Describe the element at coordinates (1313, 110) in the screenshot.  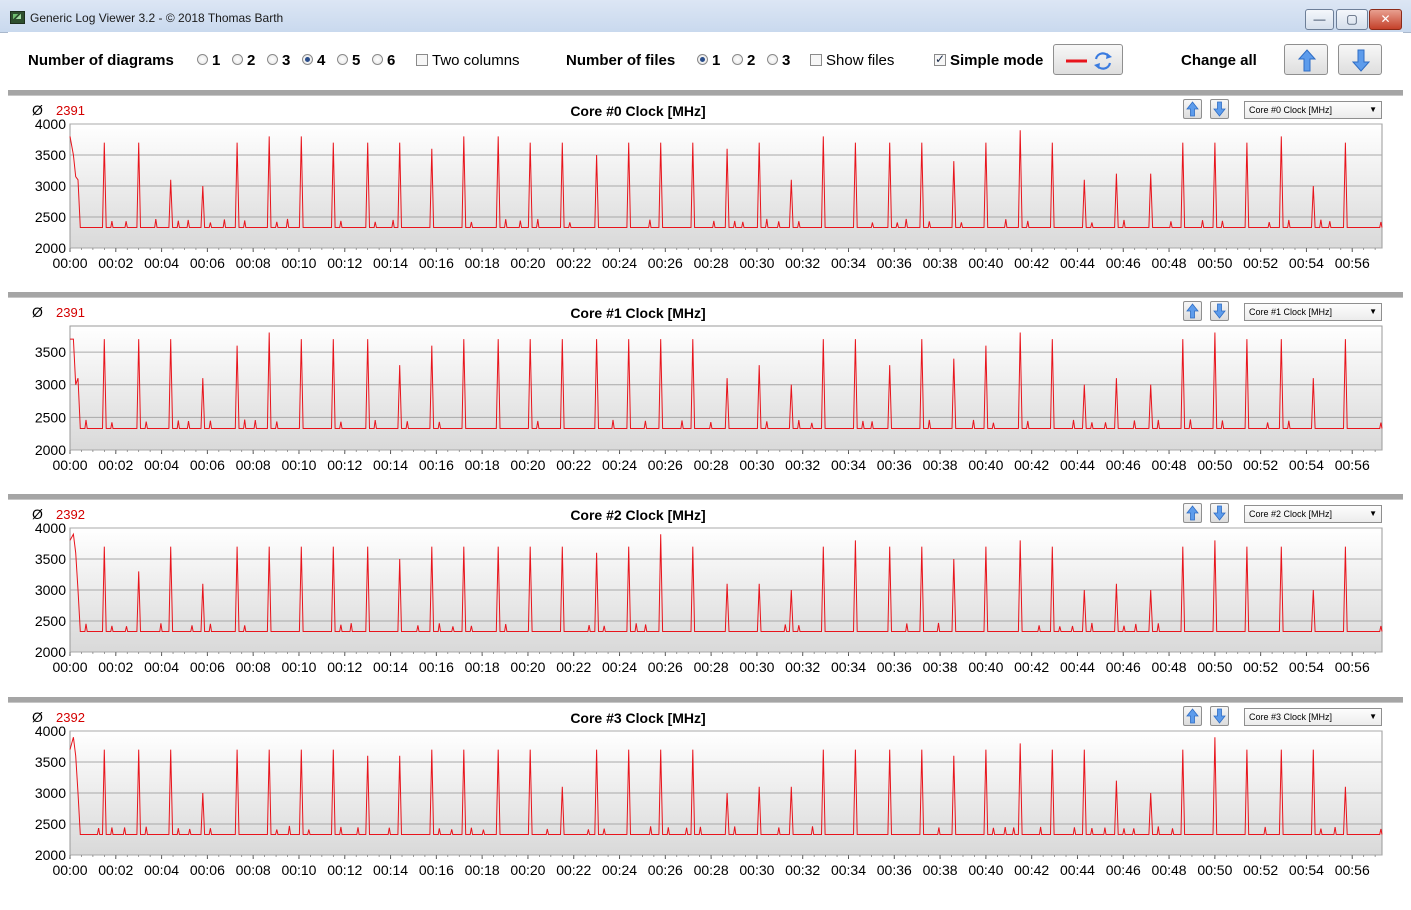
I see `channel-select: Core #0 Clock [MHz] ▼` at that location.